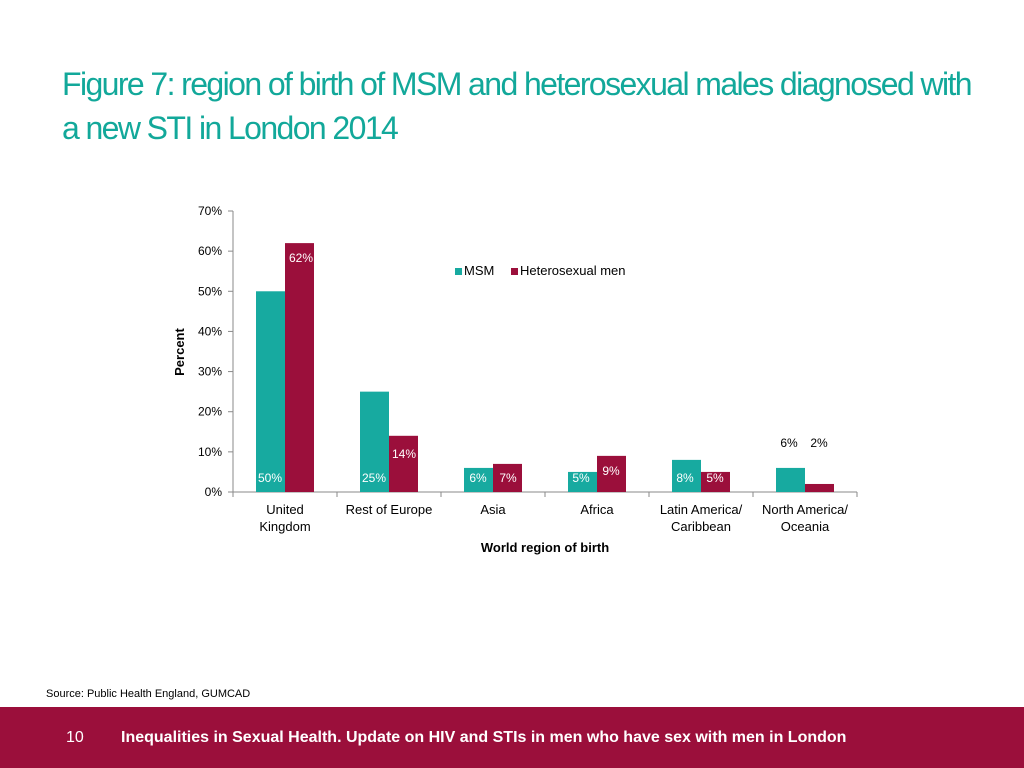  What do you see at coordinates (179, 351) in the screenshot?
I see `y-axis-title: Percent` at bounding box center [179, 351].